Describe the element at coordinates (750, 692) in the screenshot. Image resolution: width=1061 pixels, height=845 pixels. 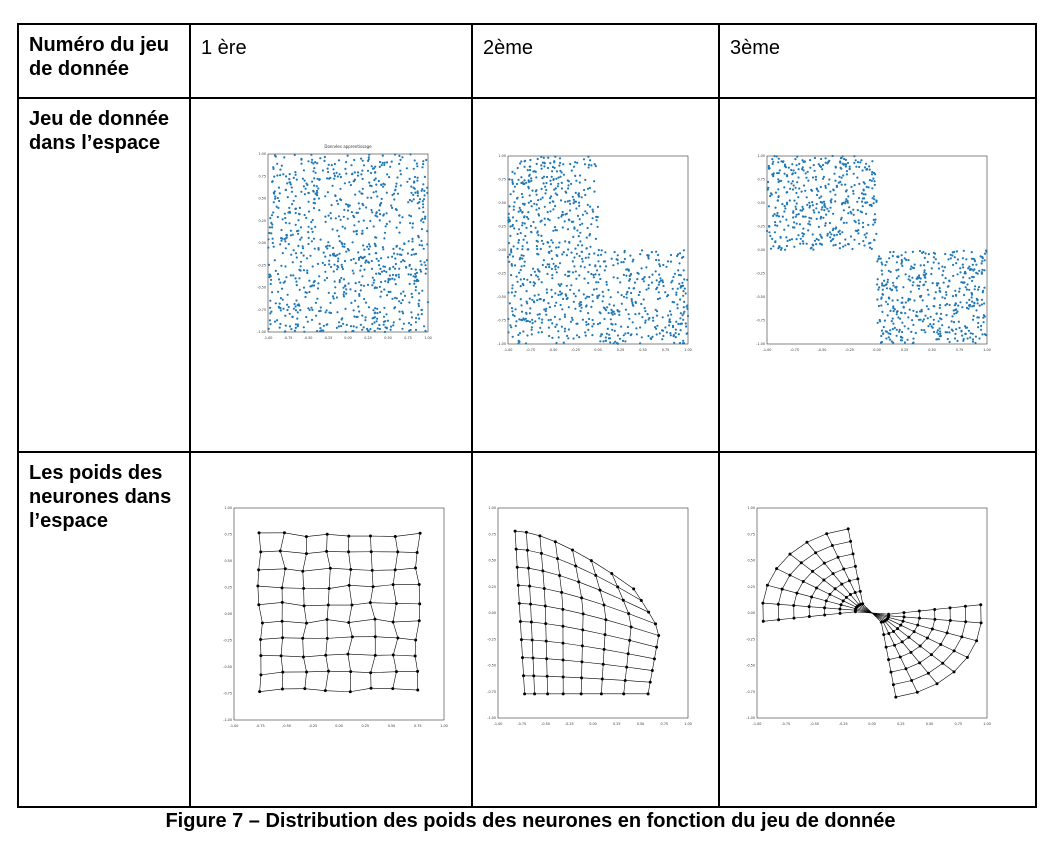
I see `y-tick-label: -0.75` at that location.